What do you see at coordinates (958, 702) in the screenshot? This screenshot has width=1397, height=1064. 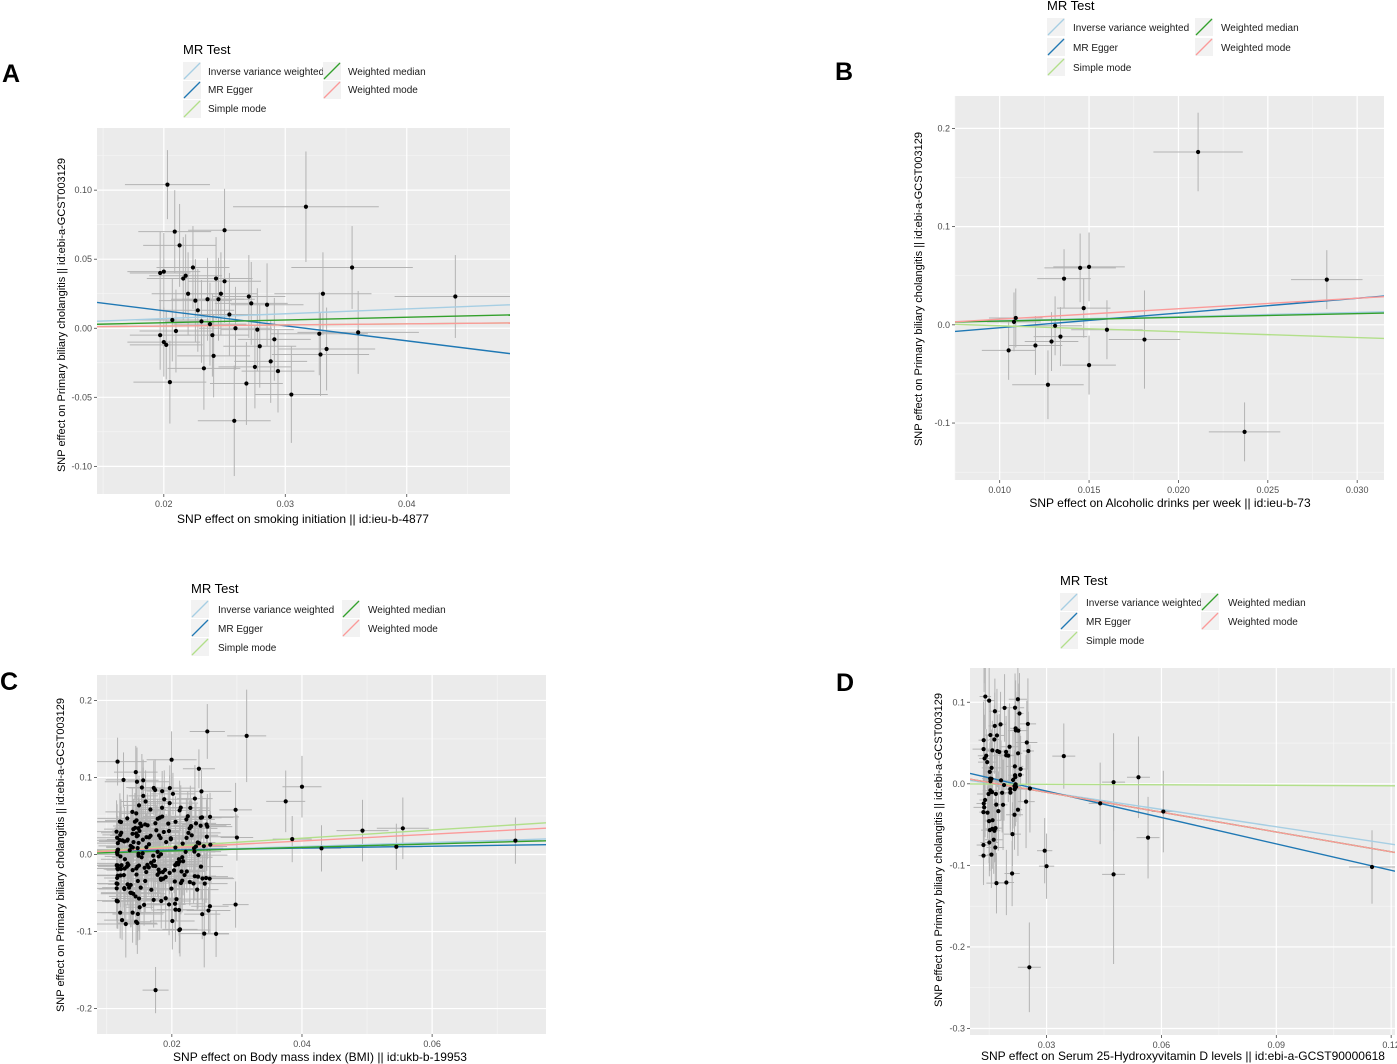 I see `y-tick-label: 0.1` at bounding box center [958, 702].